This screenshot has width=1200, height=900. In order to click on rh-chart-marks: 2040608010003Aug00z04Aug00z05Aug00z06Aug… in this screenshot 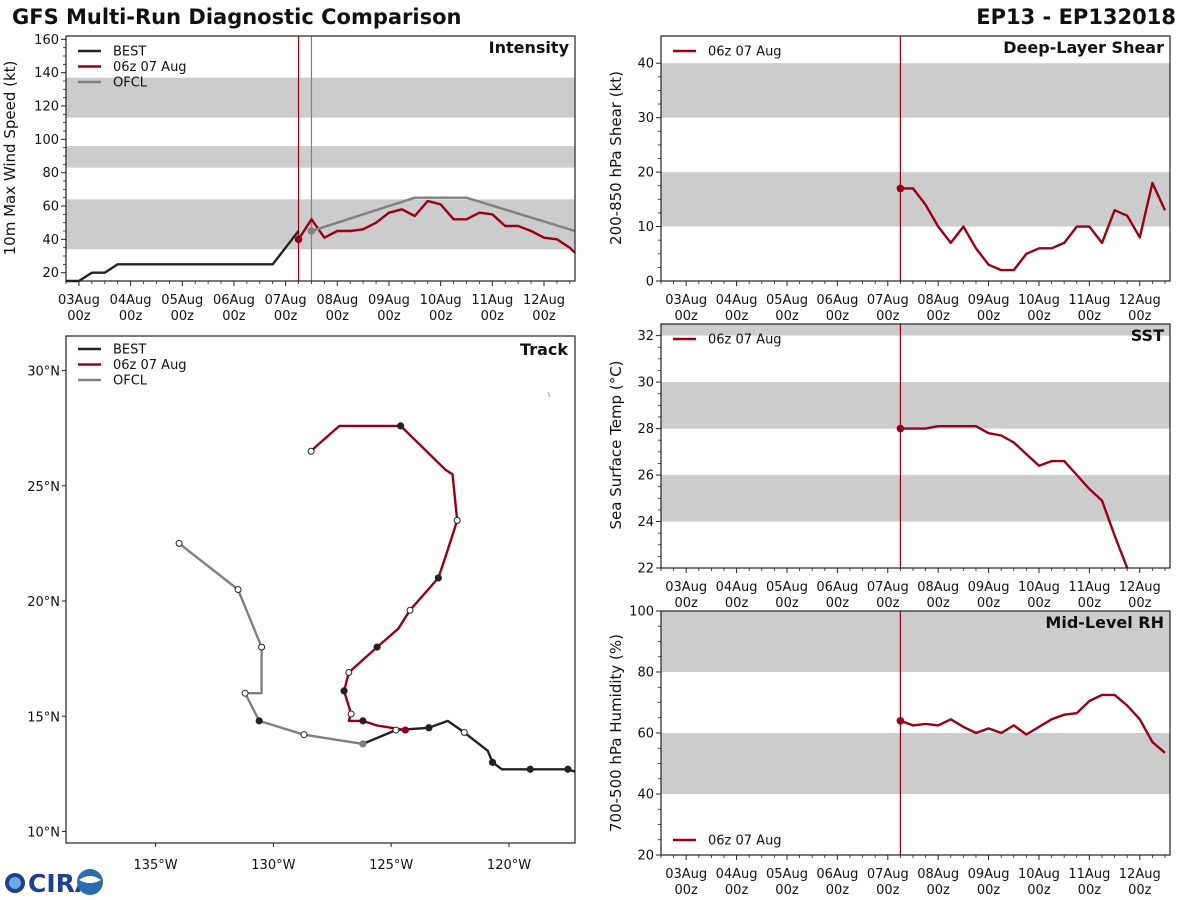, I will do `click(900, 751)`.